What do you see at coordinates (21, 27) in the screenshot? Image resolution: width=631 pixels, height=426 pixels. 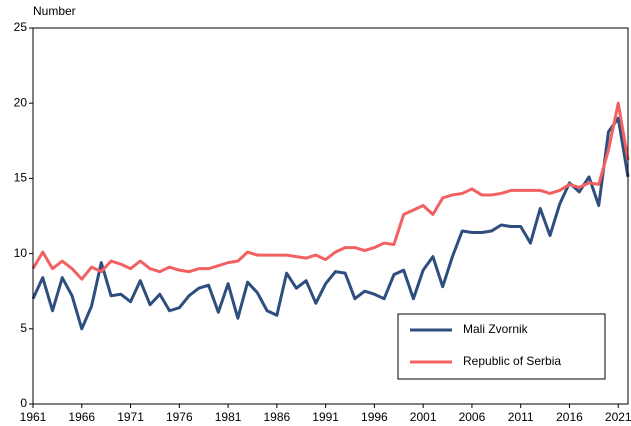 I see `y-tick-label: 25` at bounding box center [21, 27].